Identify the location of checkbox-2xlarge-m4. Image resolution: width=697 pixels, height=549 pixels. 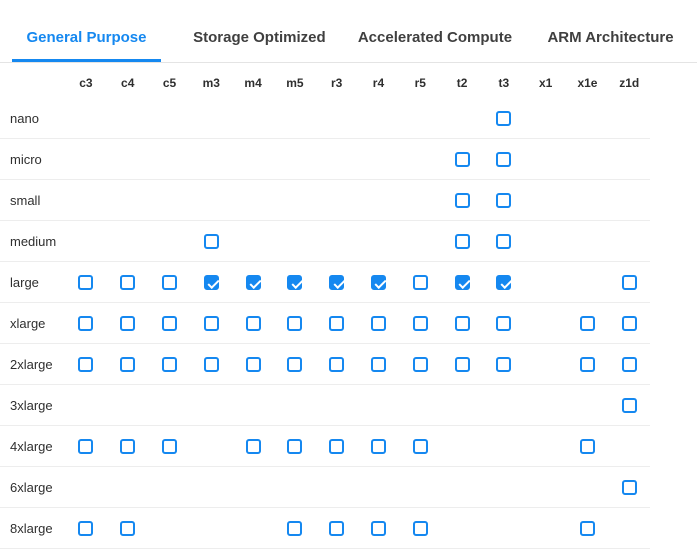
(253, 364).